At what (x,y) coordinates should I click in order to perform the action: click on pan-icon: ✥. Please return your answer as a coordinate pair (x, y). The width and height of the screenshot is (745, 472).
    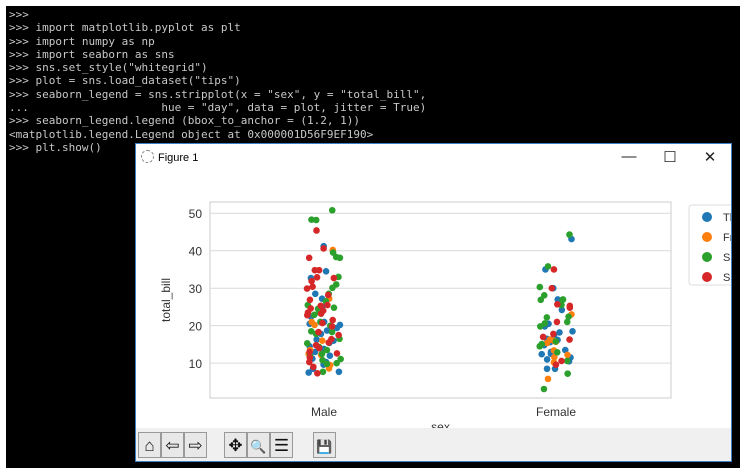
    Looking at the image, I should click on (235, 445).